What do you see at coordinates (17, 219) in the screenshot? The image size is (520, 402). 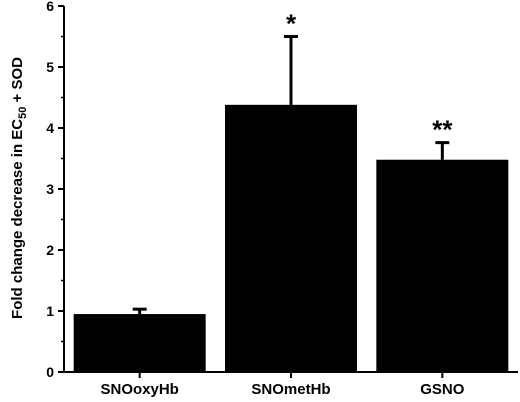 I see `y-axis-title-main: Fold change decrease in EC` at bounding box center [17, 219].